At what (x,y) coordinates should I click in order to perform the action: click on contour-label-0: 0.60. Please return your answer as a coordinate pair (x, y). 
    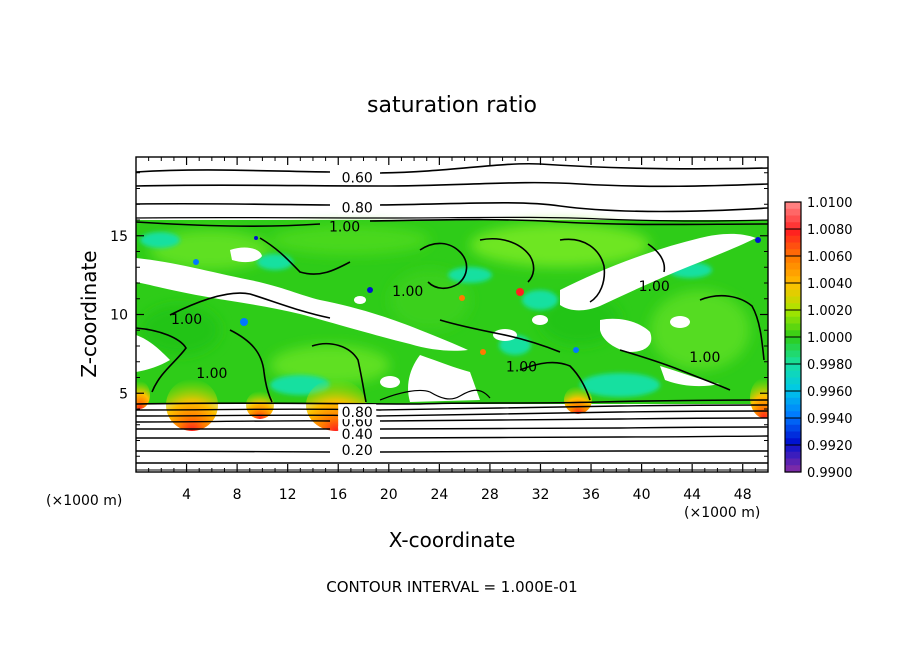
    Looking at the image, I should click on (357, 178).